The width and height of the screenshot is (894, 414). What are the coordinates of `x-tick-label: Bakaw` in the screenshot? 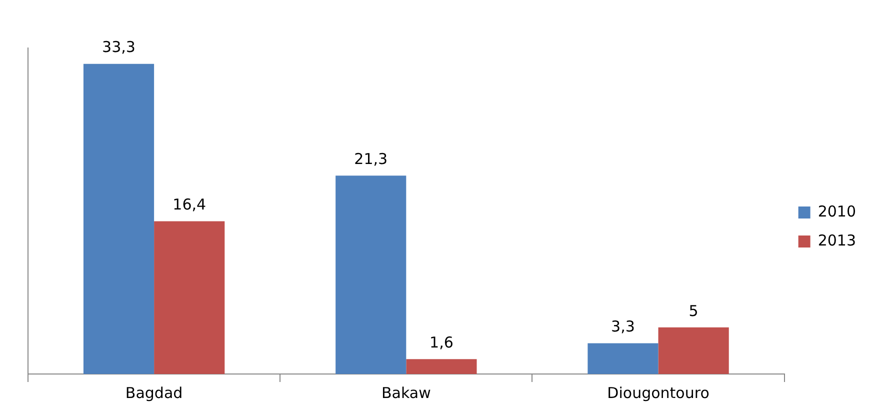 It's located at (406, 393).